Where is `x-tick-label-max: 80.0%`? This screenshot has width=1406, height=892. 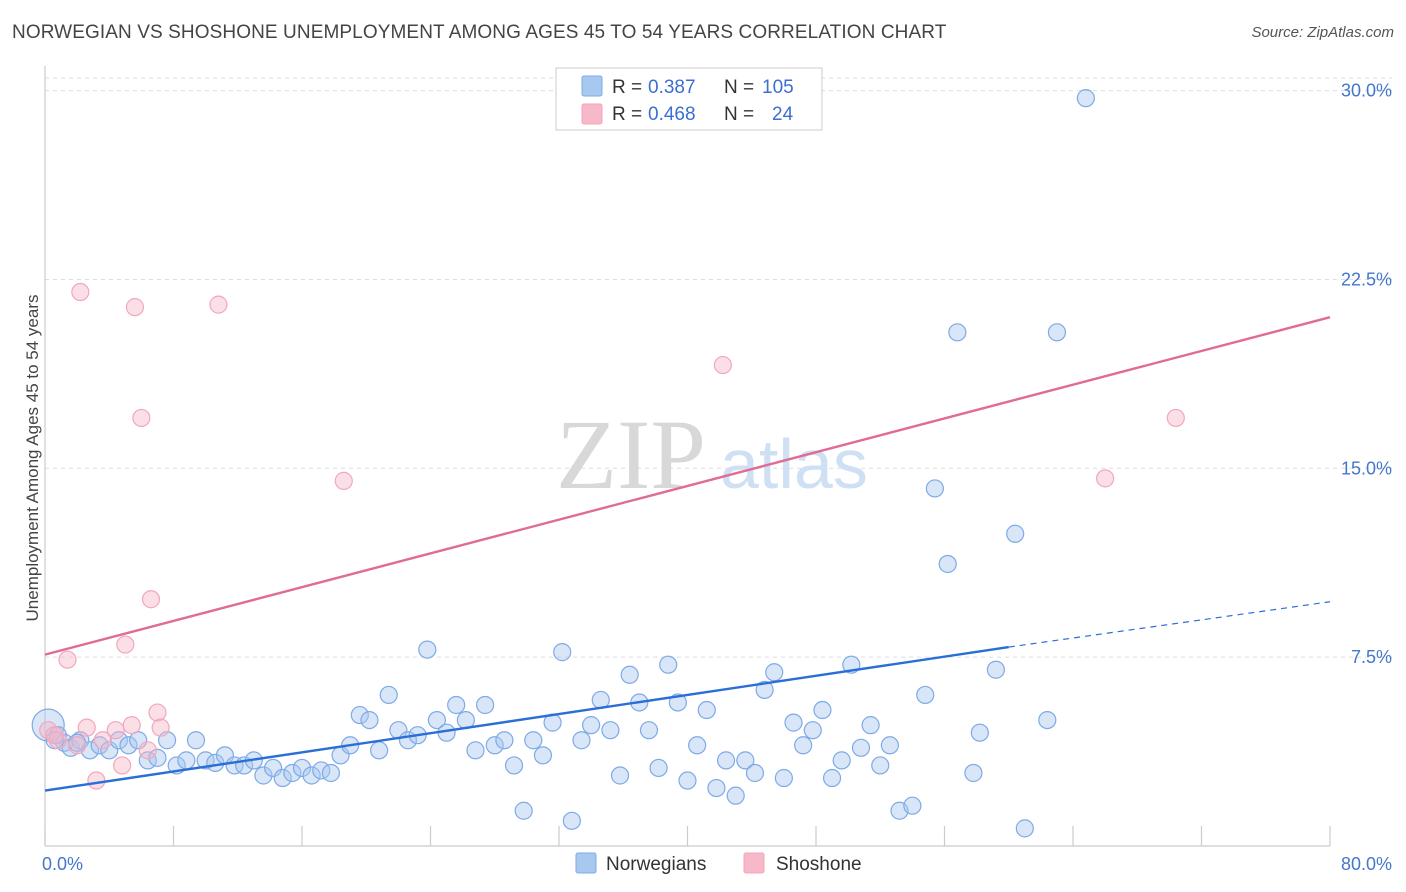 x-tick-label-max: 80.0% is located at coordinates (1366, 864).